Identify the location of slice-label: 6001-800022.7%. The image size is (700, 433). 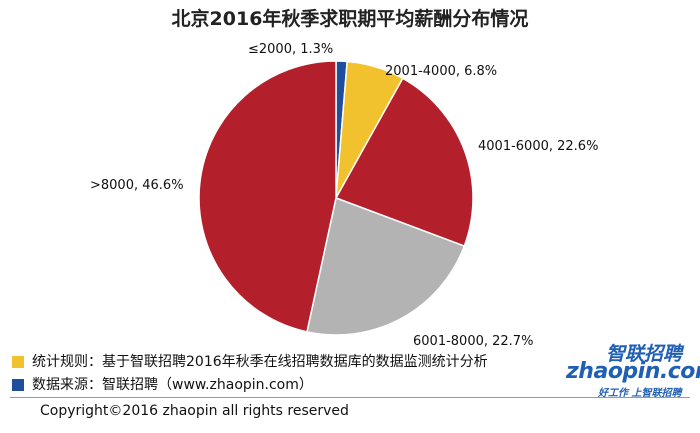
(473, 341).